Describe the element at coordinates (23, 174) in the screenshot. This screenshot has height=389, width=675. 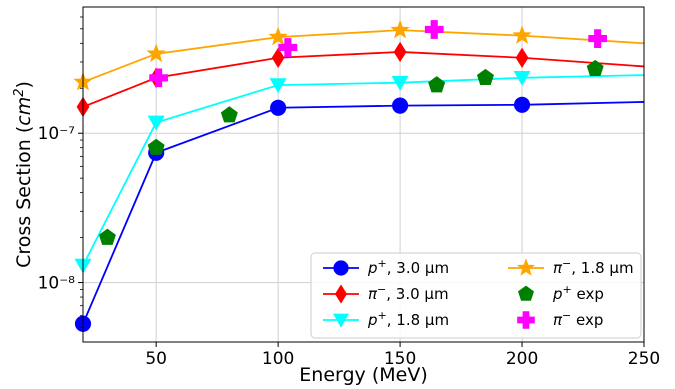
I see `y-axis-title: Cross Section (cm2)` at that location.